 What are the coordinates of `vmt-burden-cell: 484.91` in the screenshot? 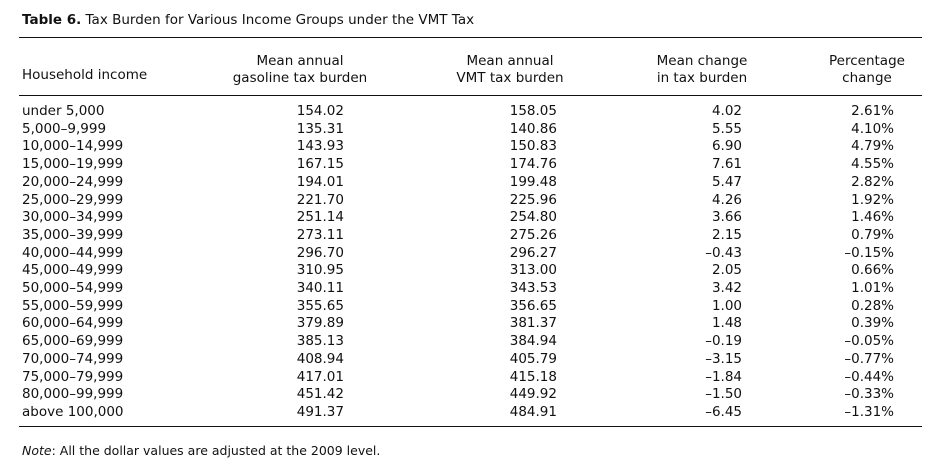 It's located at (533, 411).